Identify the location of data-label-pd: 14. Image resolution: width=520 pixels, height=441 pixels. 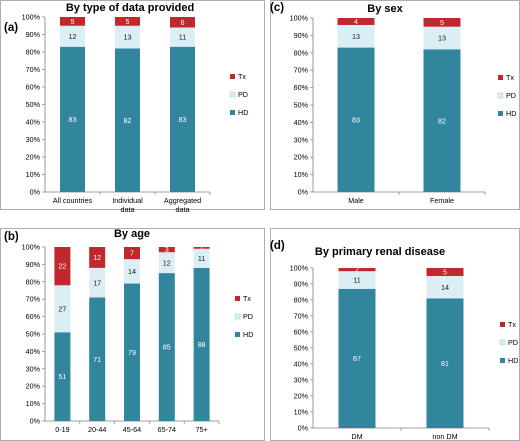
(132, 271).